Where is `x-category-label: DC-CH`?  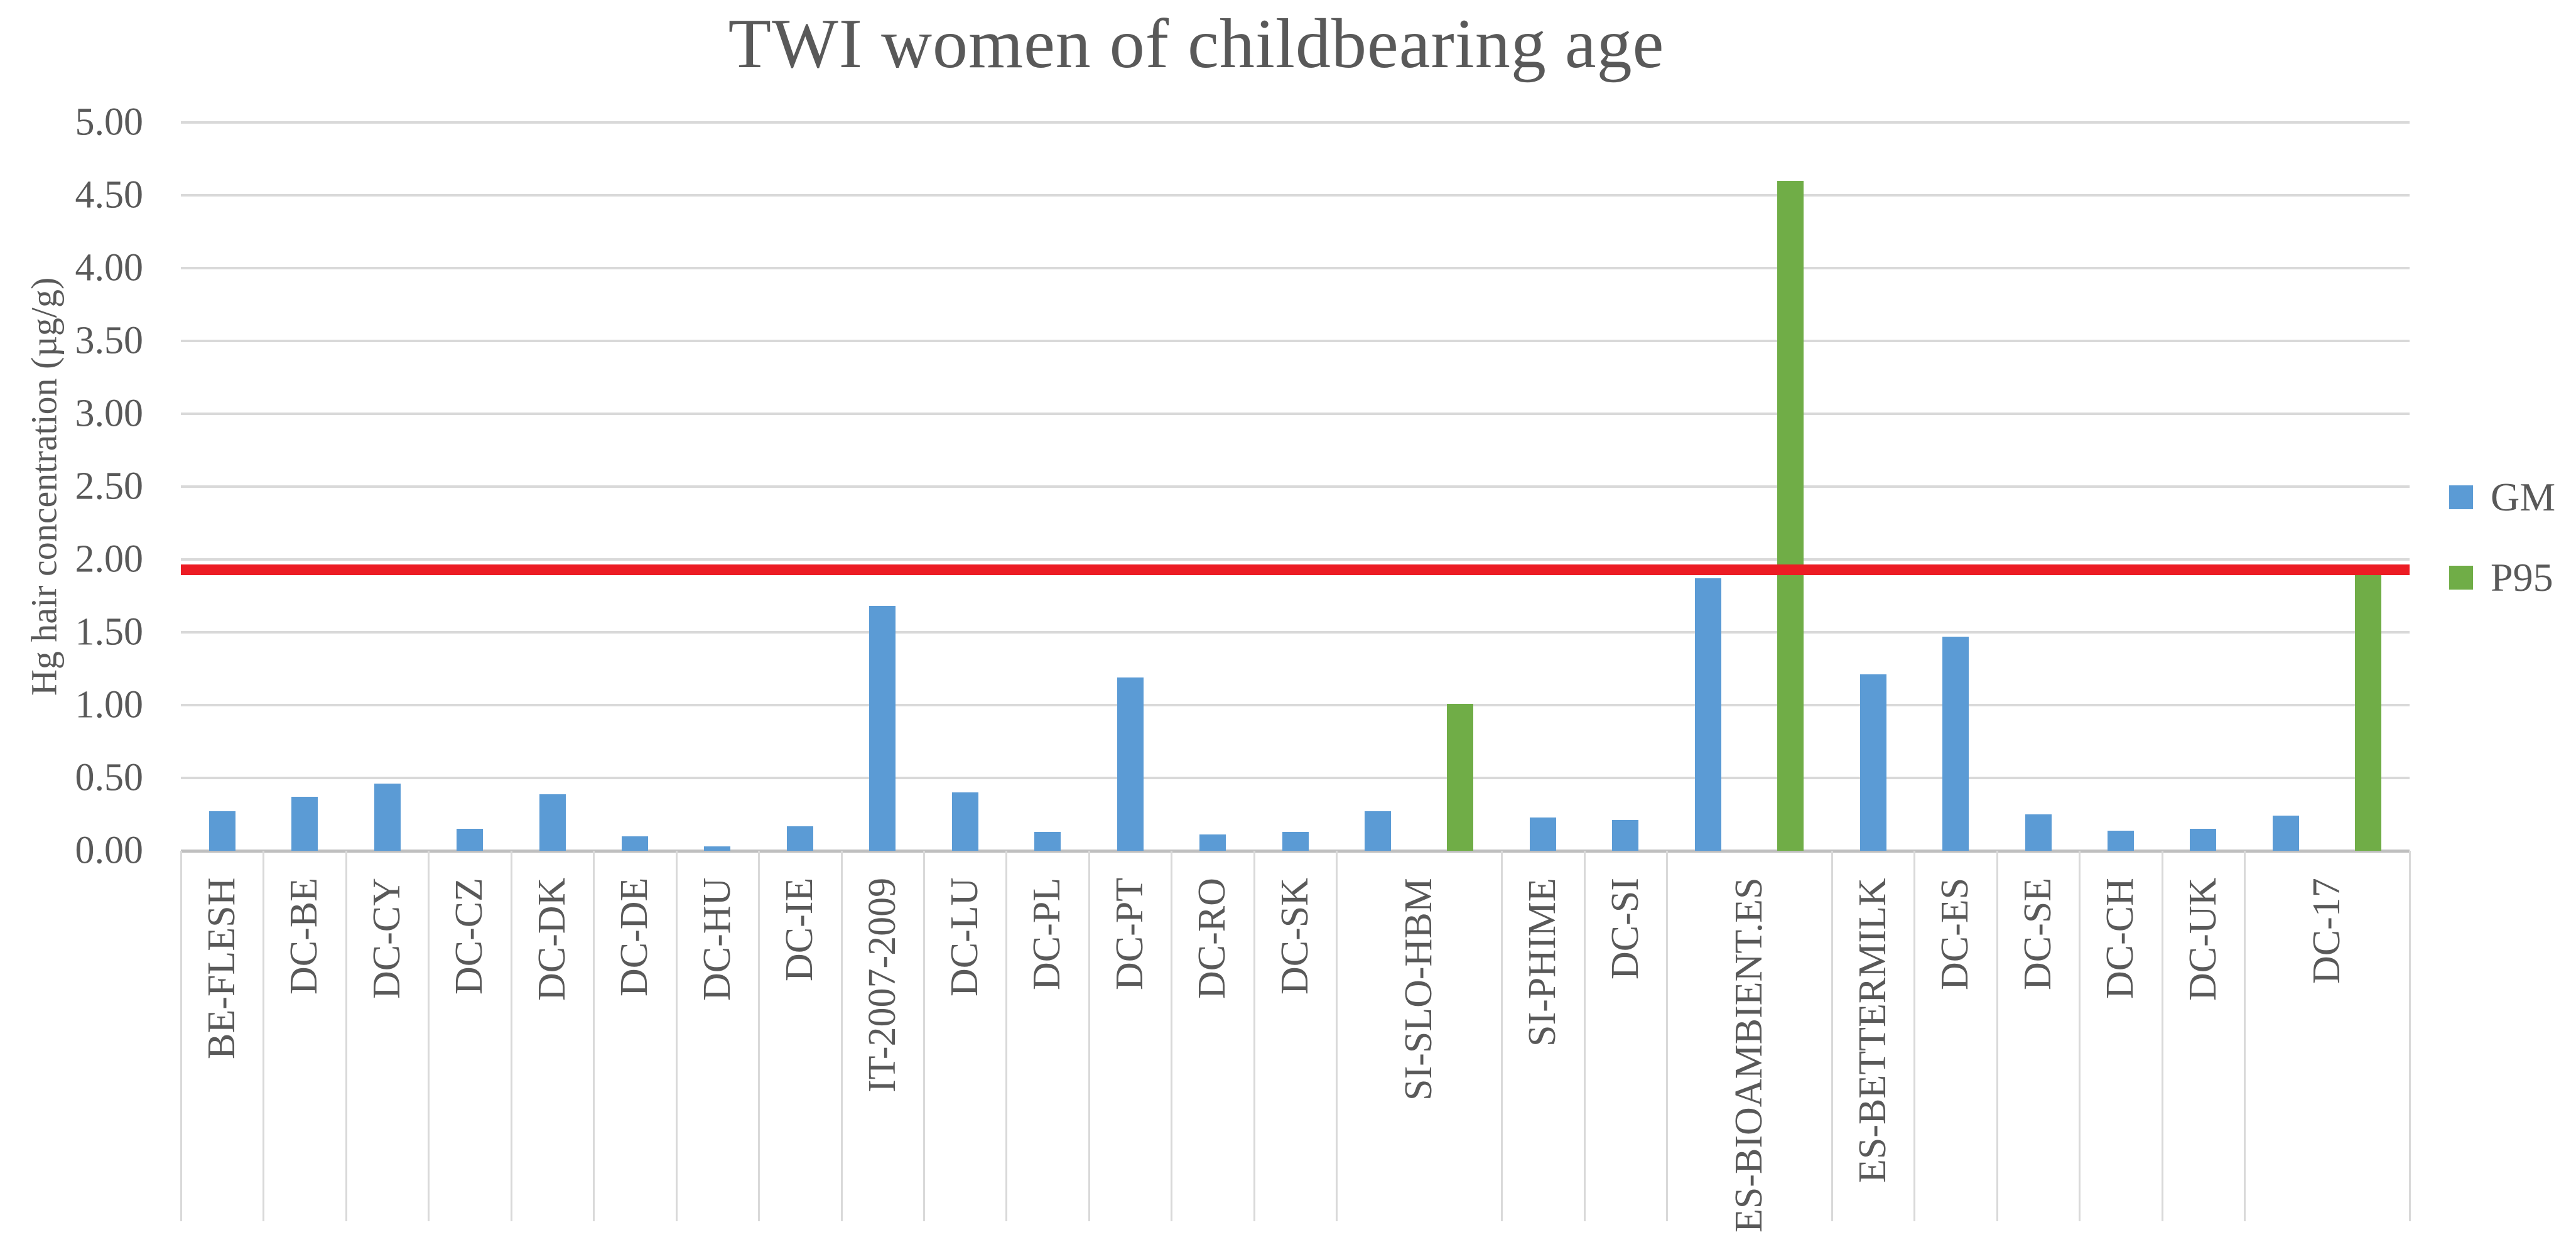 x-category-label: DC-CH is located at coordinates (2120, 938).